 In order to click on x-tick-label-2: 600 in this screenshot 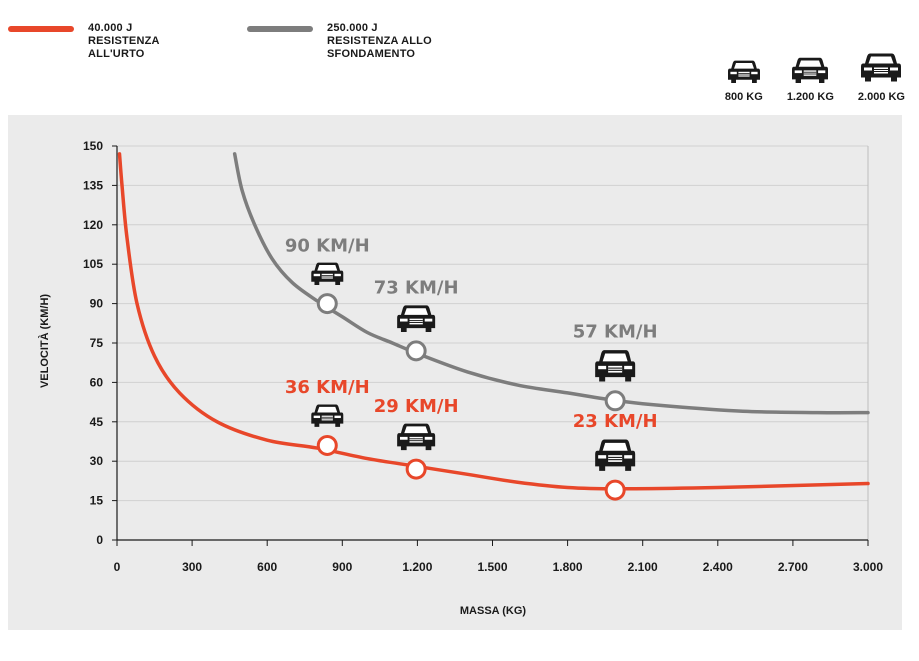, I will do `click(267, 567)`.